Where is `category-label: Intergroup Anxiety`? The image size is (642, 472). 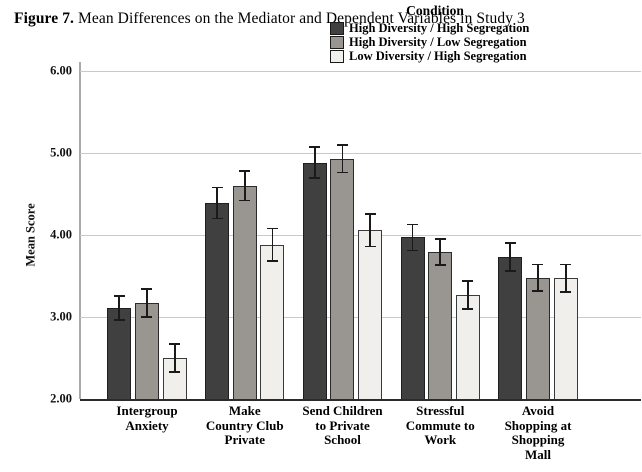
category-label: Intergroup Anxiety is located at coordinates (147, 418).